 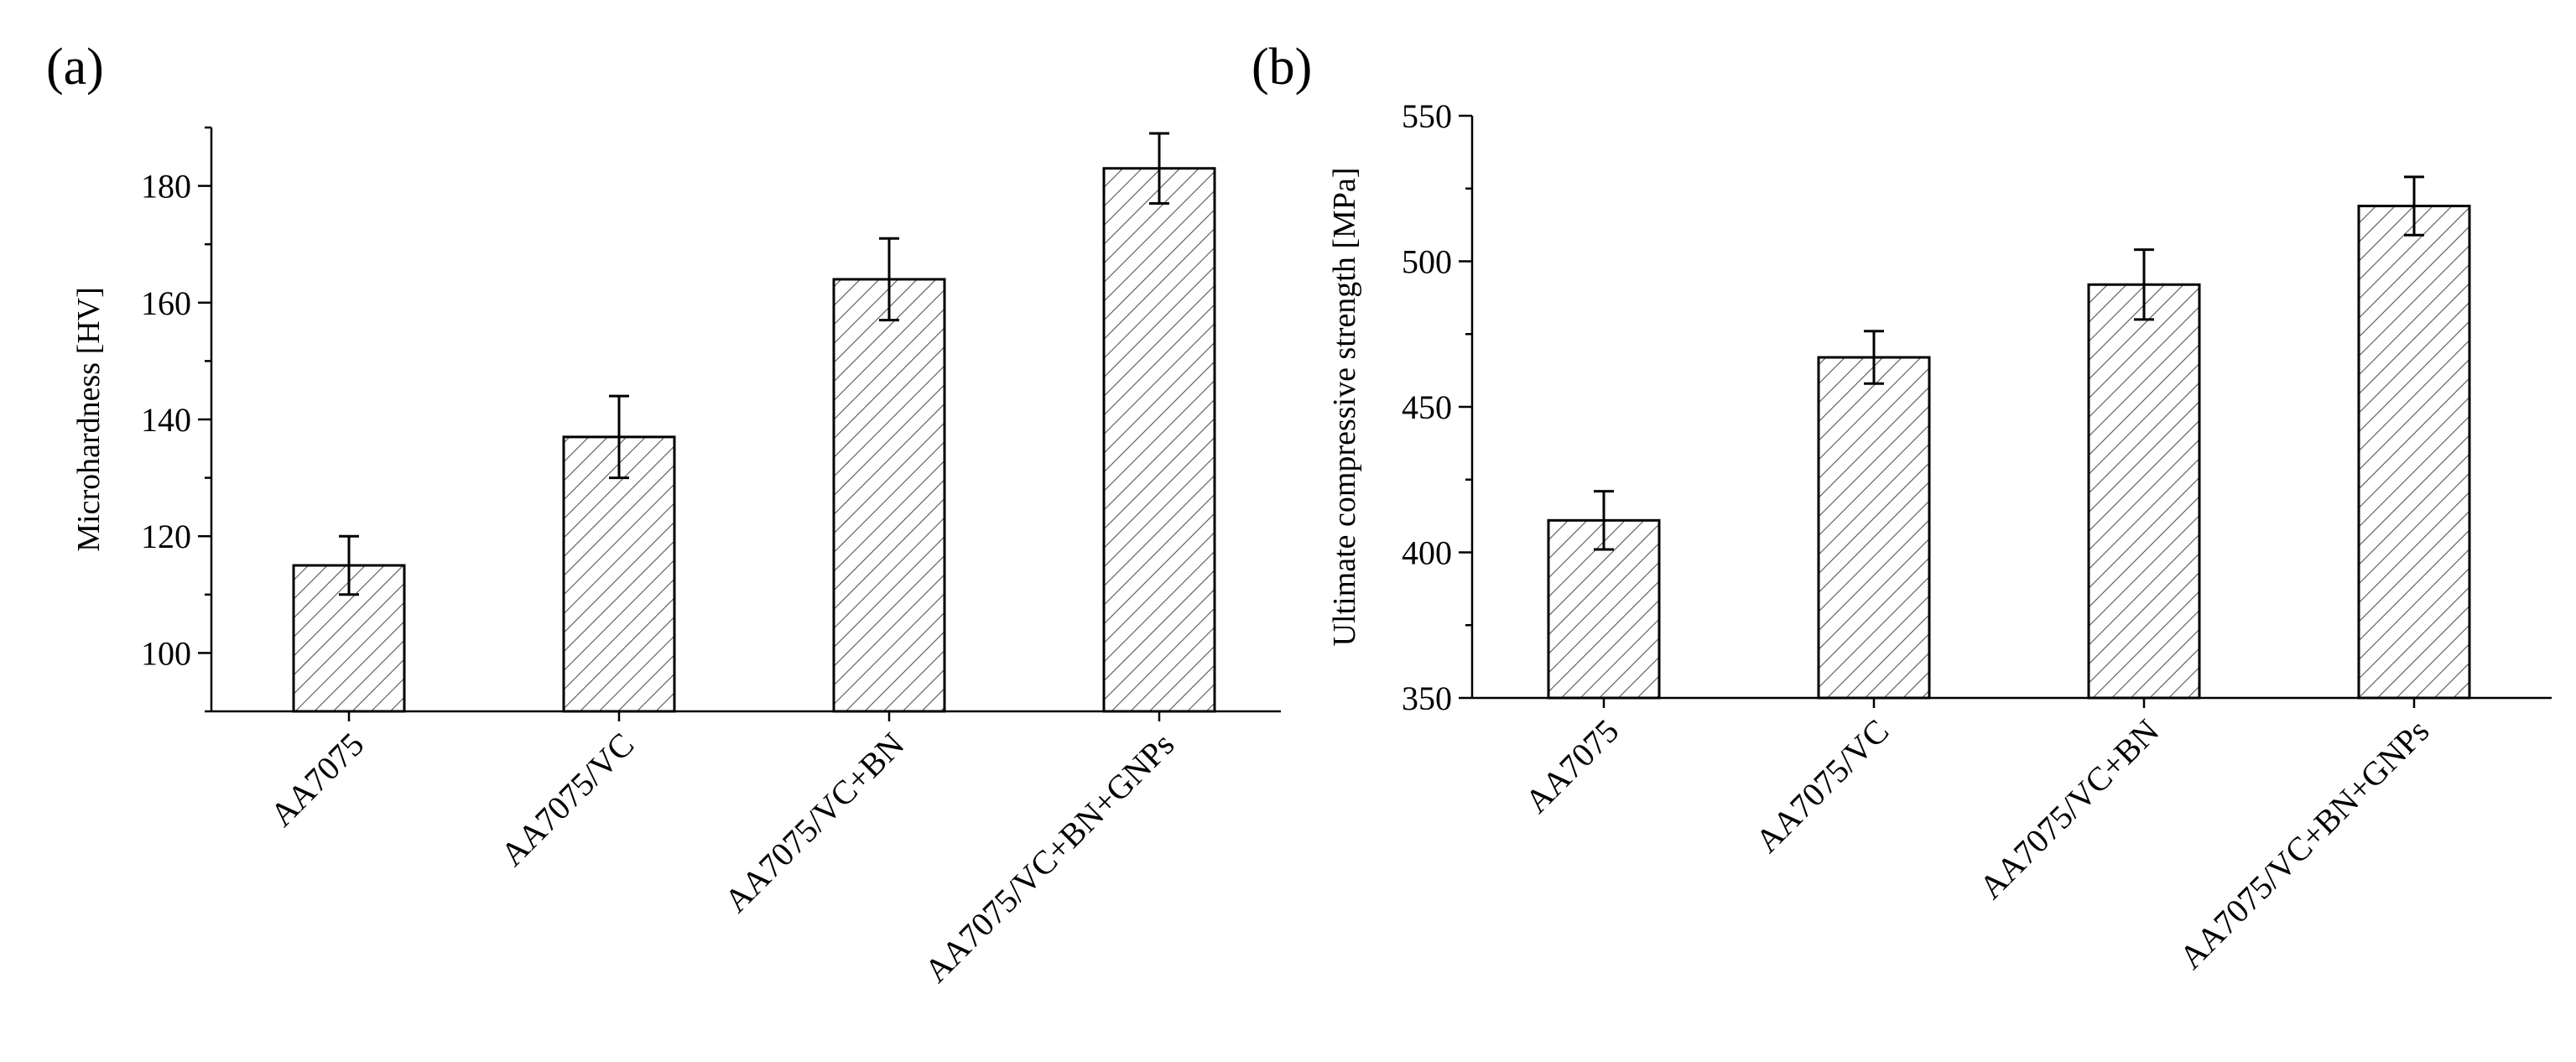 What do you see at coordinates (166, 536) in the screenshot?
I see `y-tick-label: 120` at bounding box center [166, 536].